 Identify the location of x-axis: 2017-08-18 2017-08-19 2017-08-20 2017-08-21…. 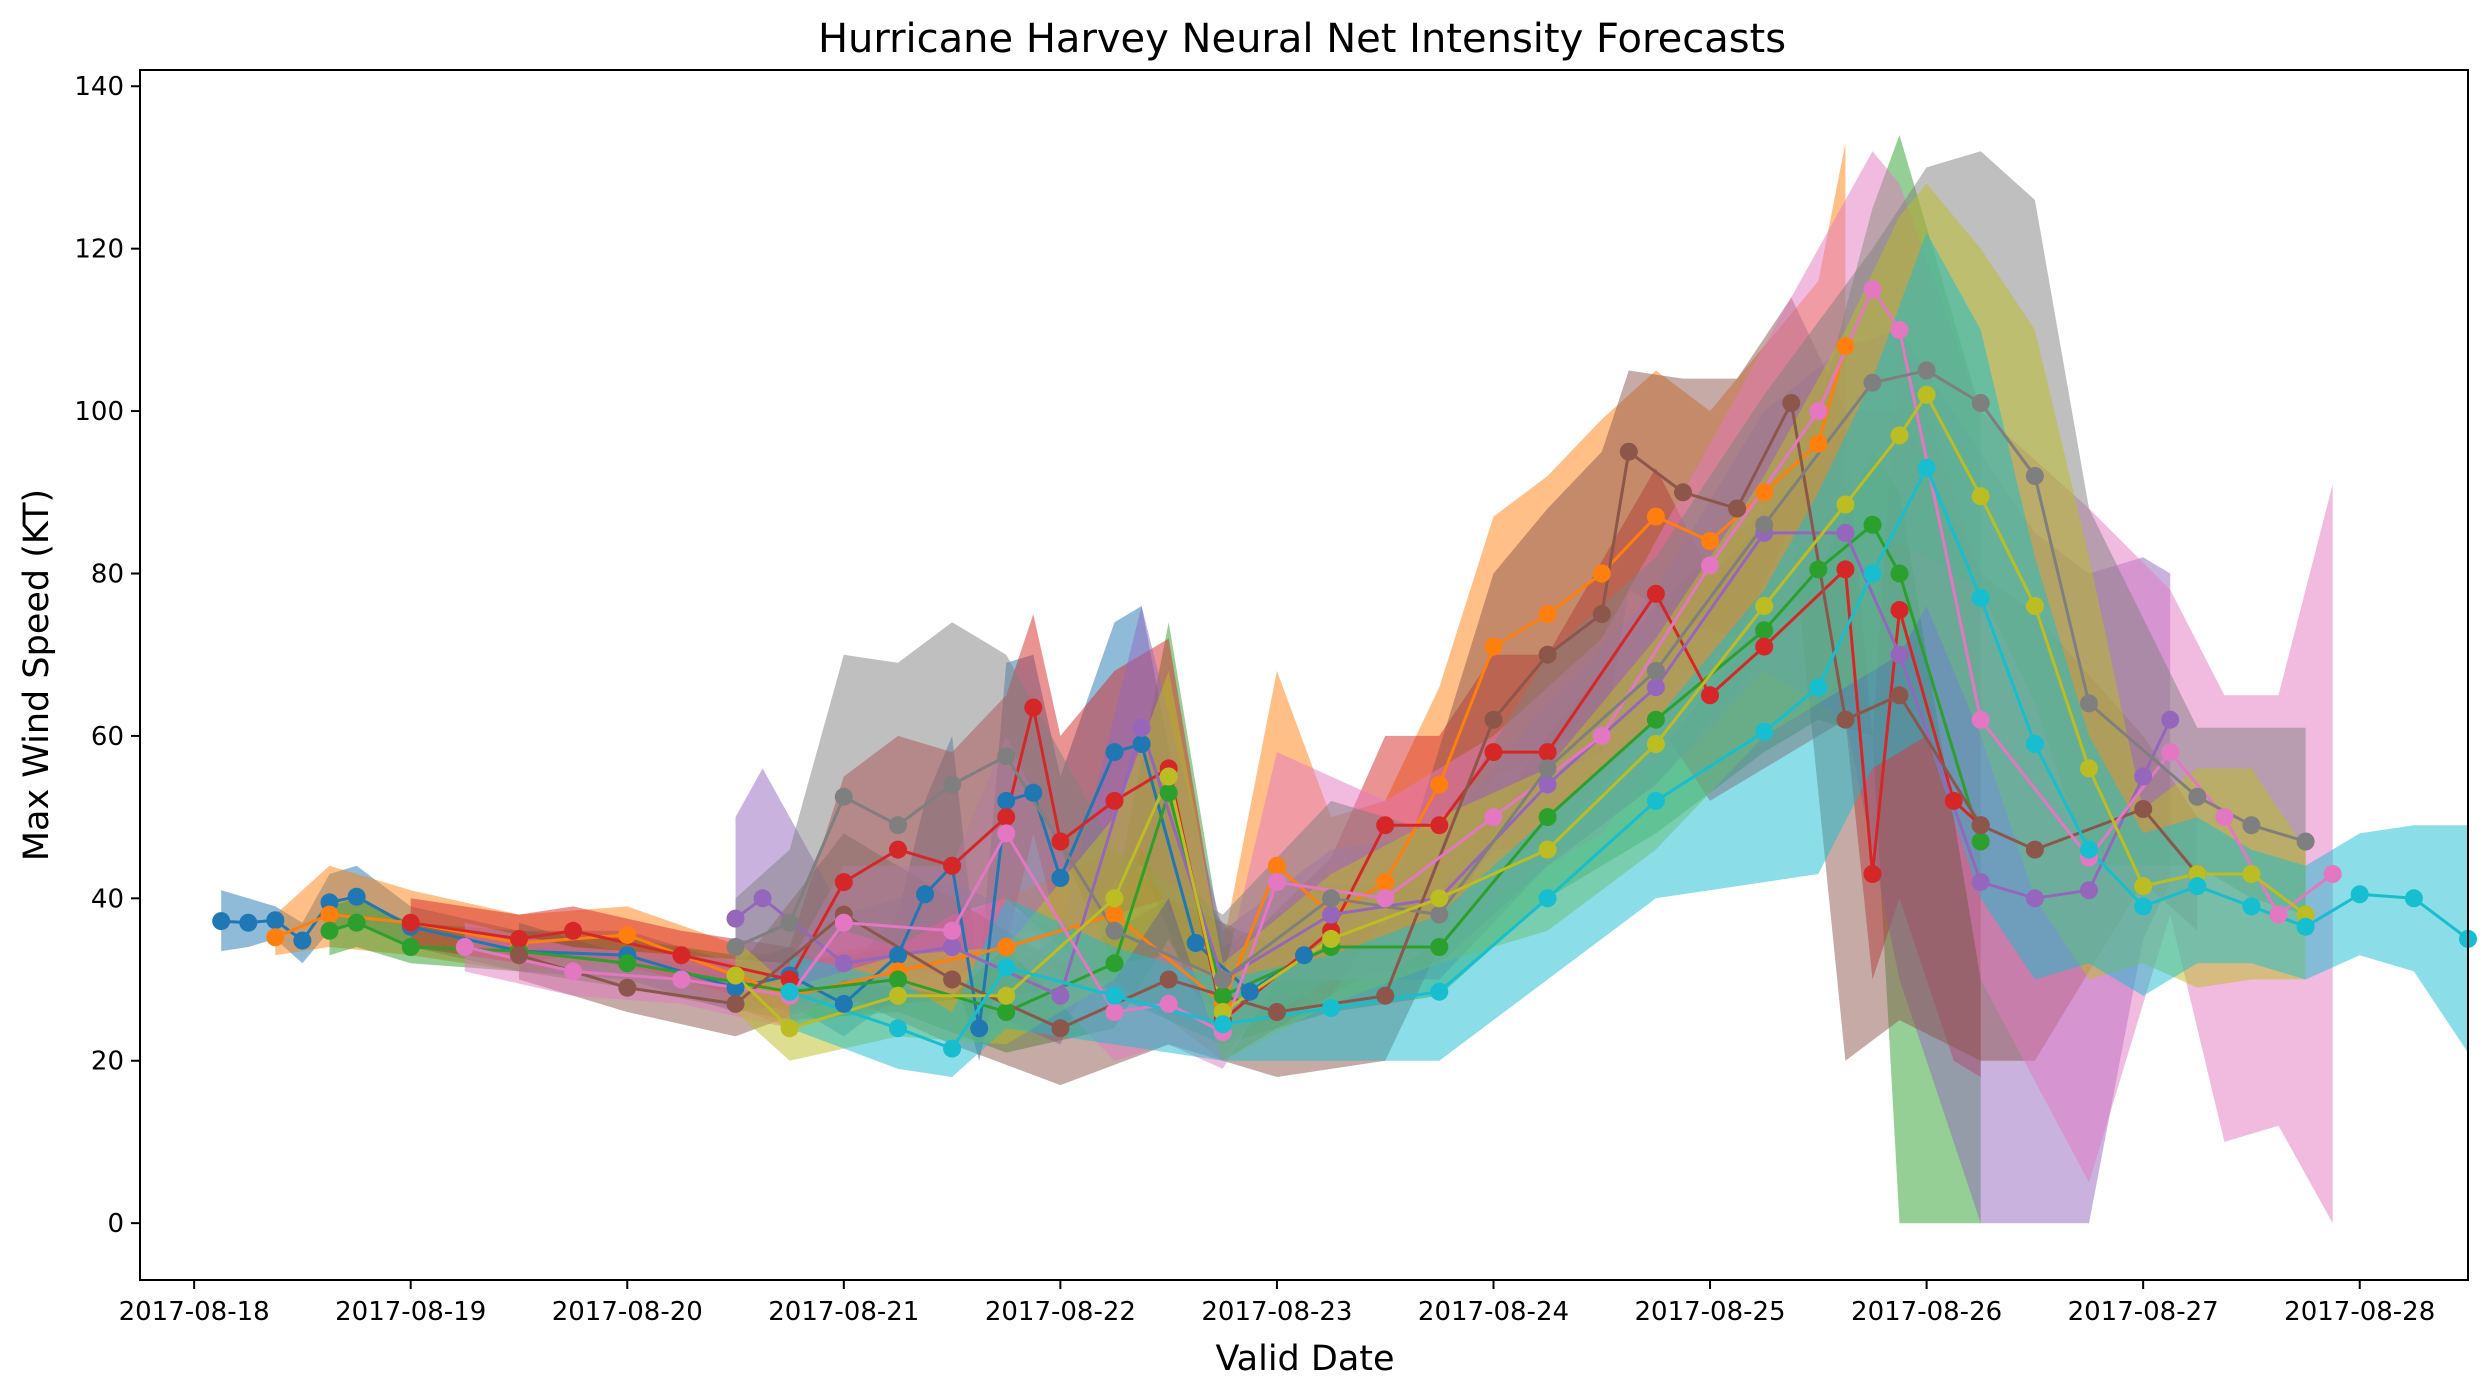
(1277, 1303).